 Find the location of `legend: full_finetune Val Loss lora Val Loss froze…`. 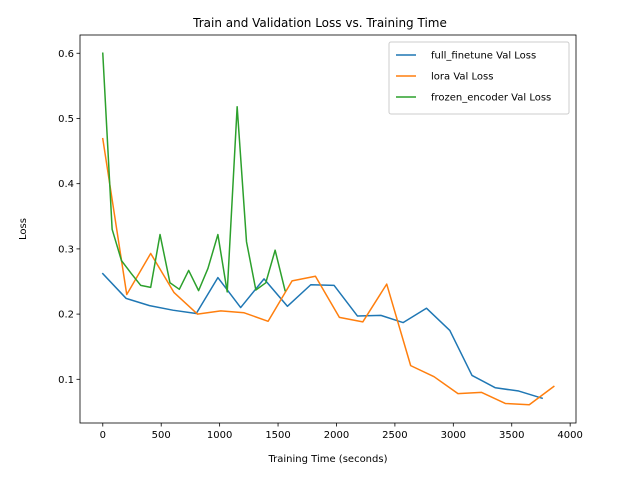

legend: full_finetune Val Loss lora Val Loss froze… is located at coordinates (479, 78).